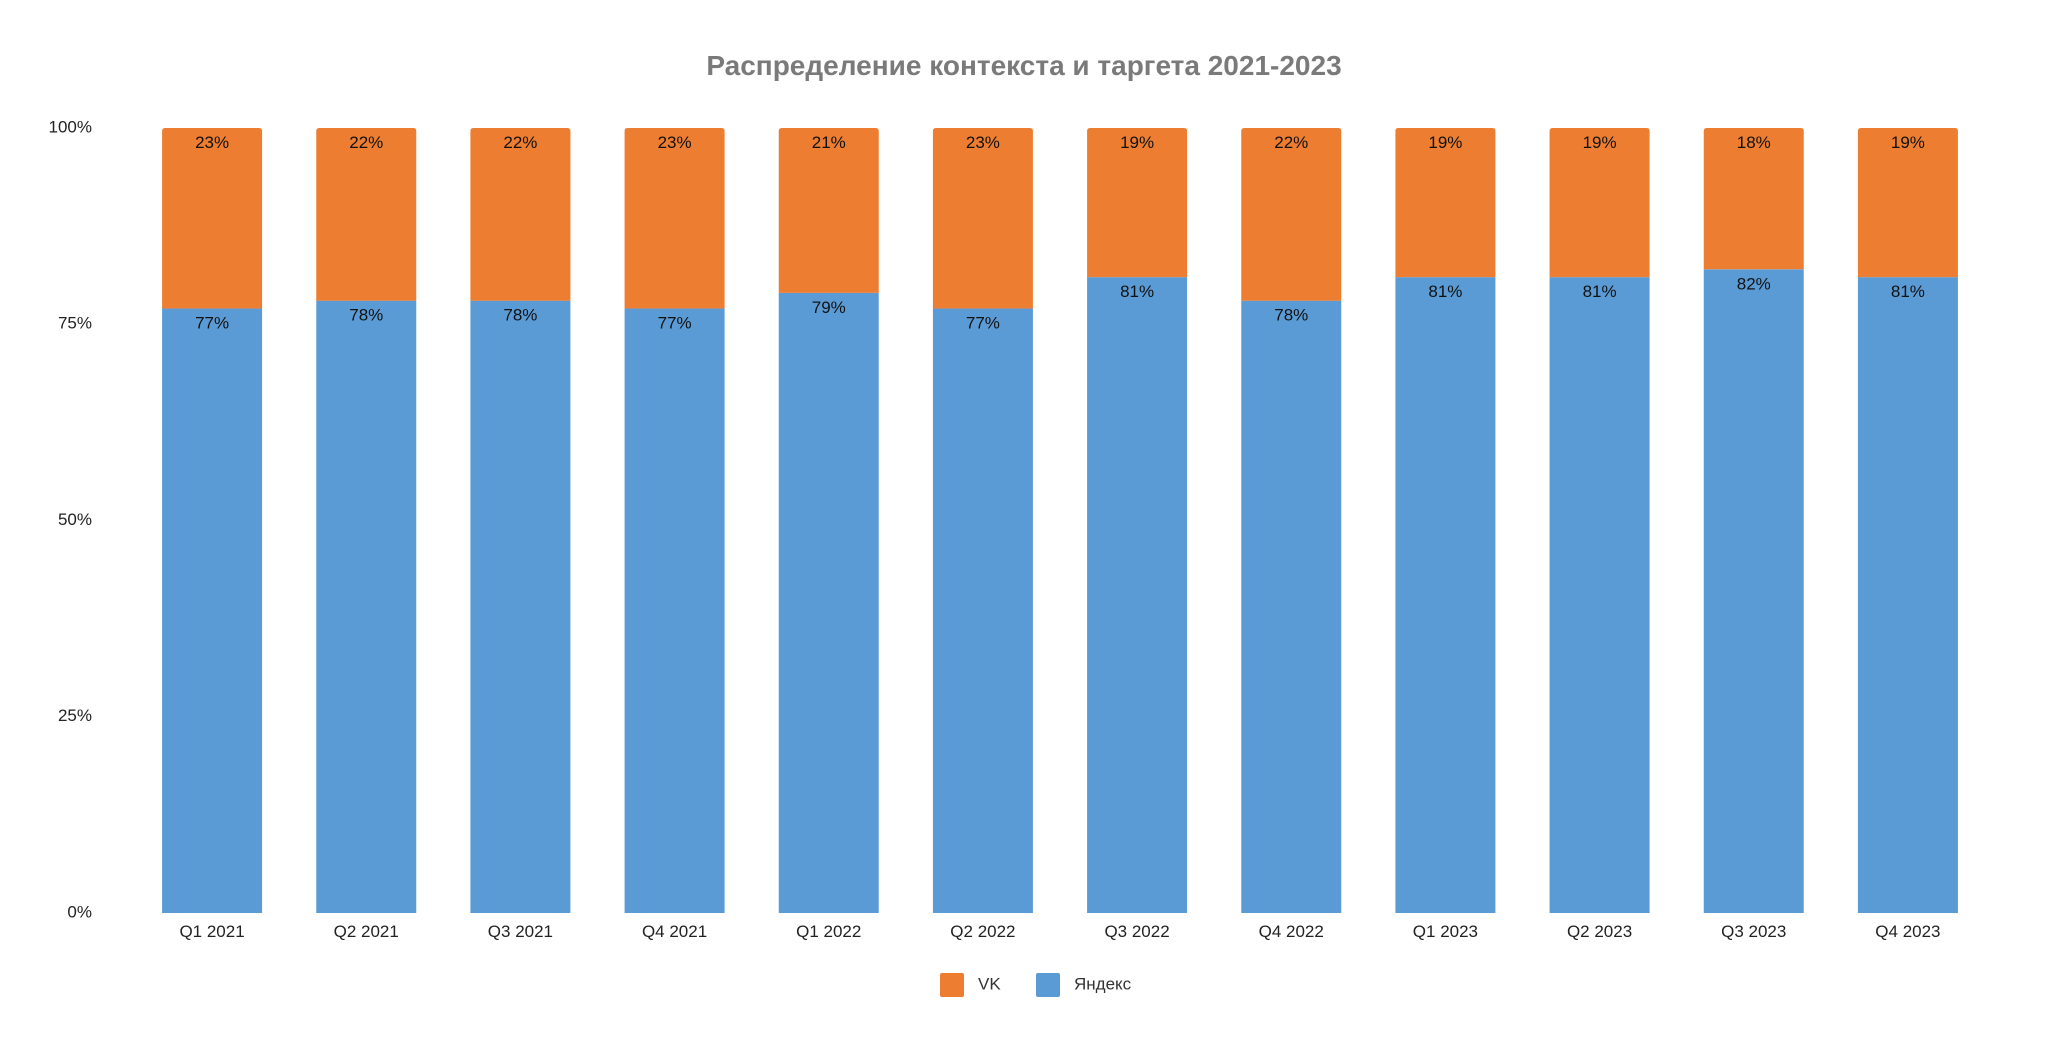 The height and width of the screenshot is (1040, 2048). What do you see at coordinates (1445, 931) in the screenshot?
I see `x-tick-label: Q1 2023` at bounding box center [1445, 931].